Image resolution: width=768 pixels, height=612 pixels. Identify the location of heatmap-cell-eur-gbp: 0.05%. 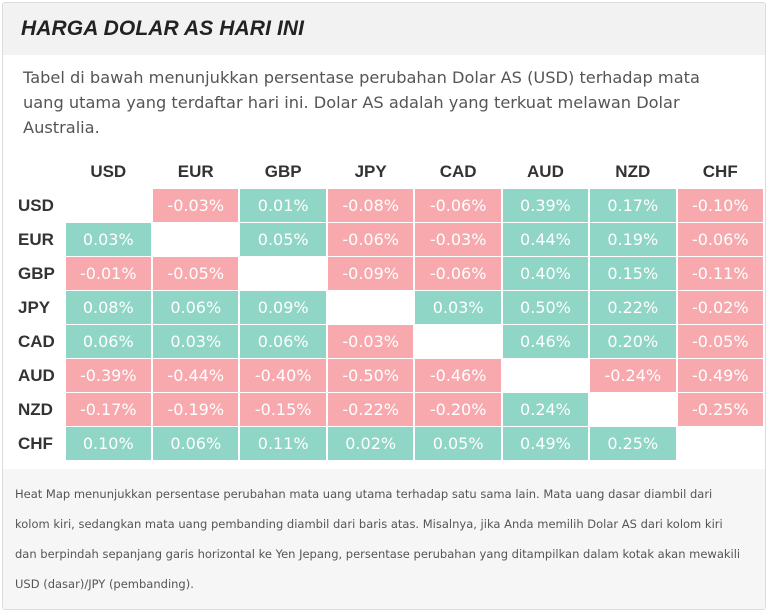
(283, 239).